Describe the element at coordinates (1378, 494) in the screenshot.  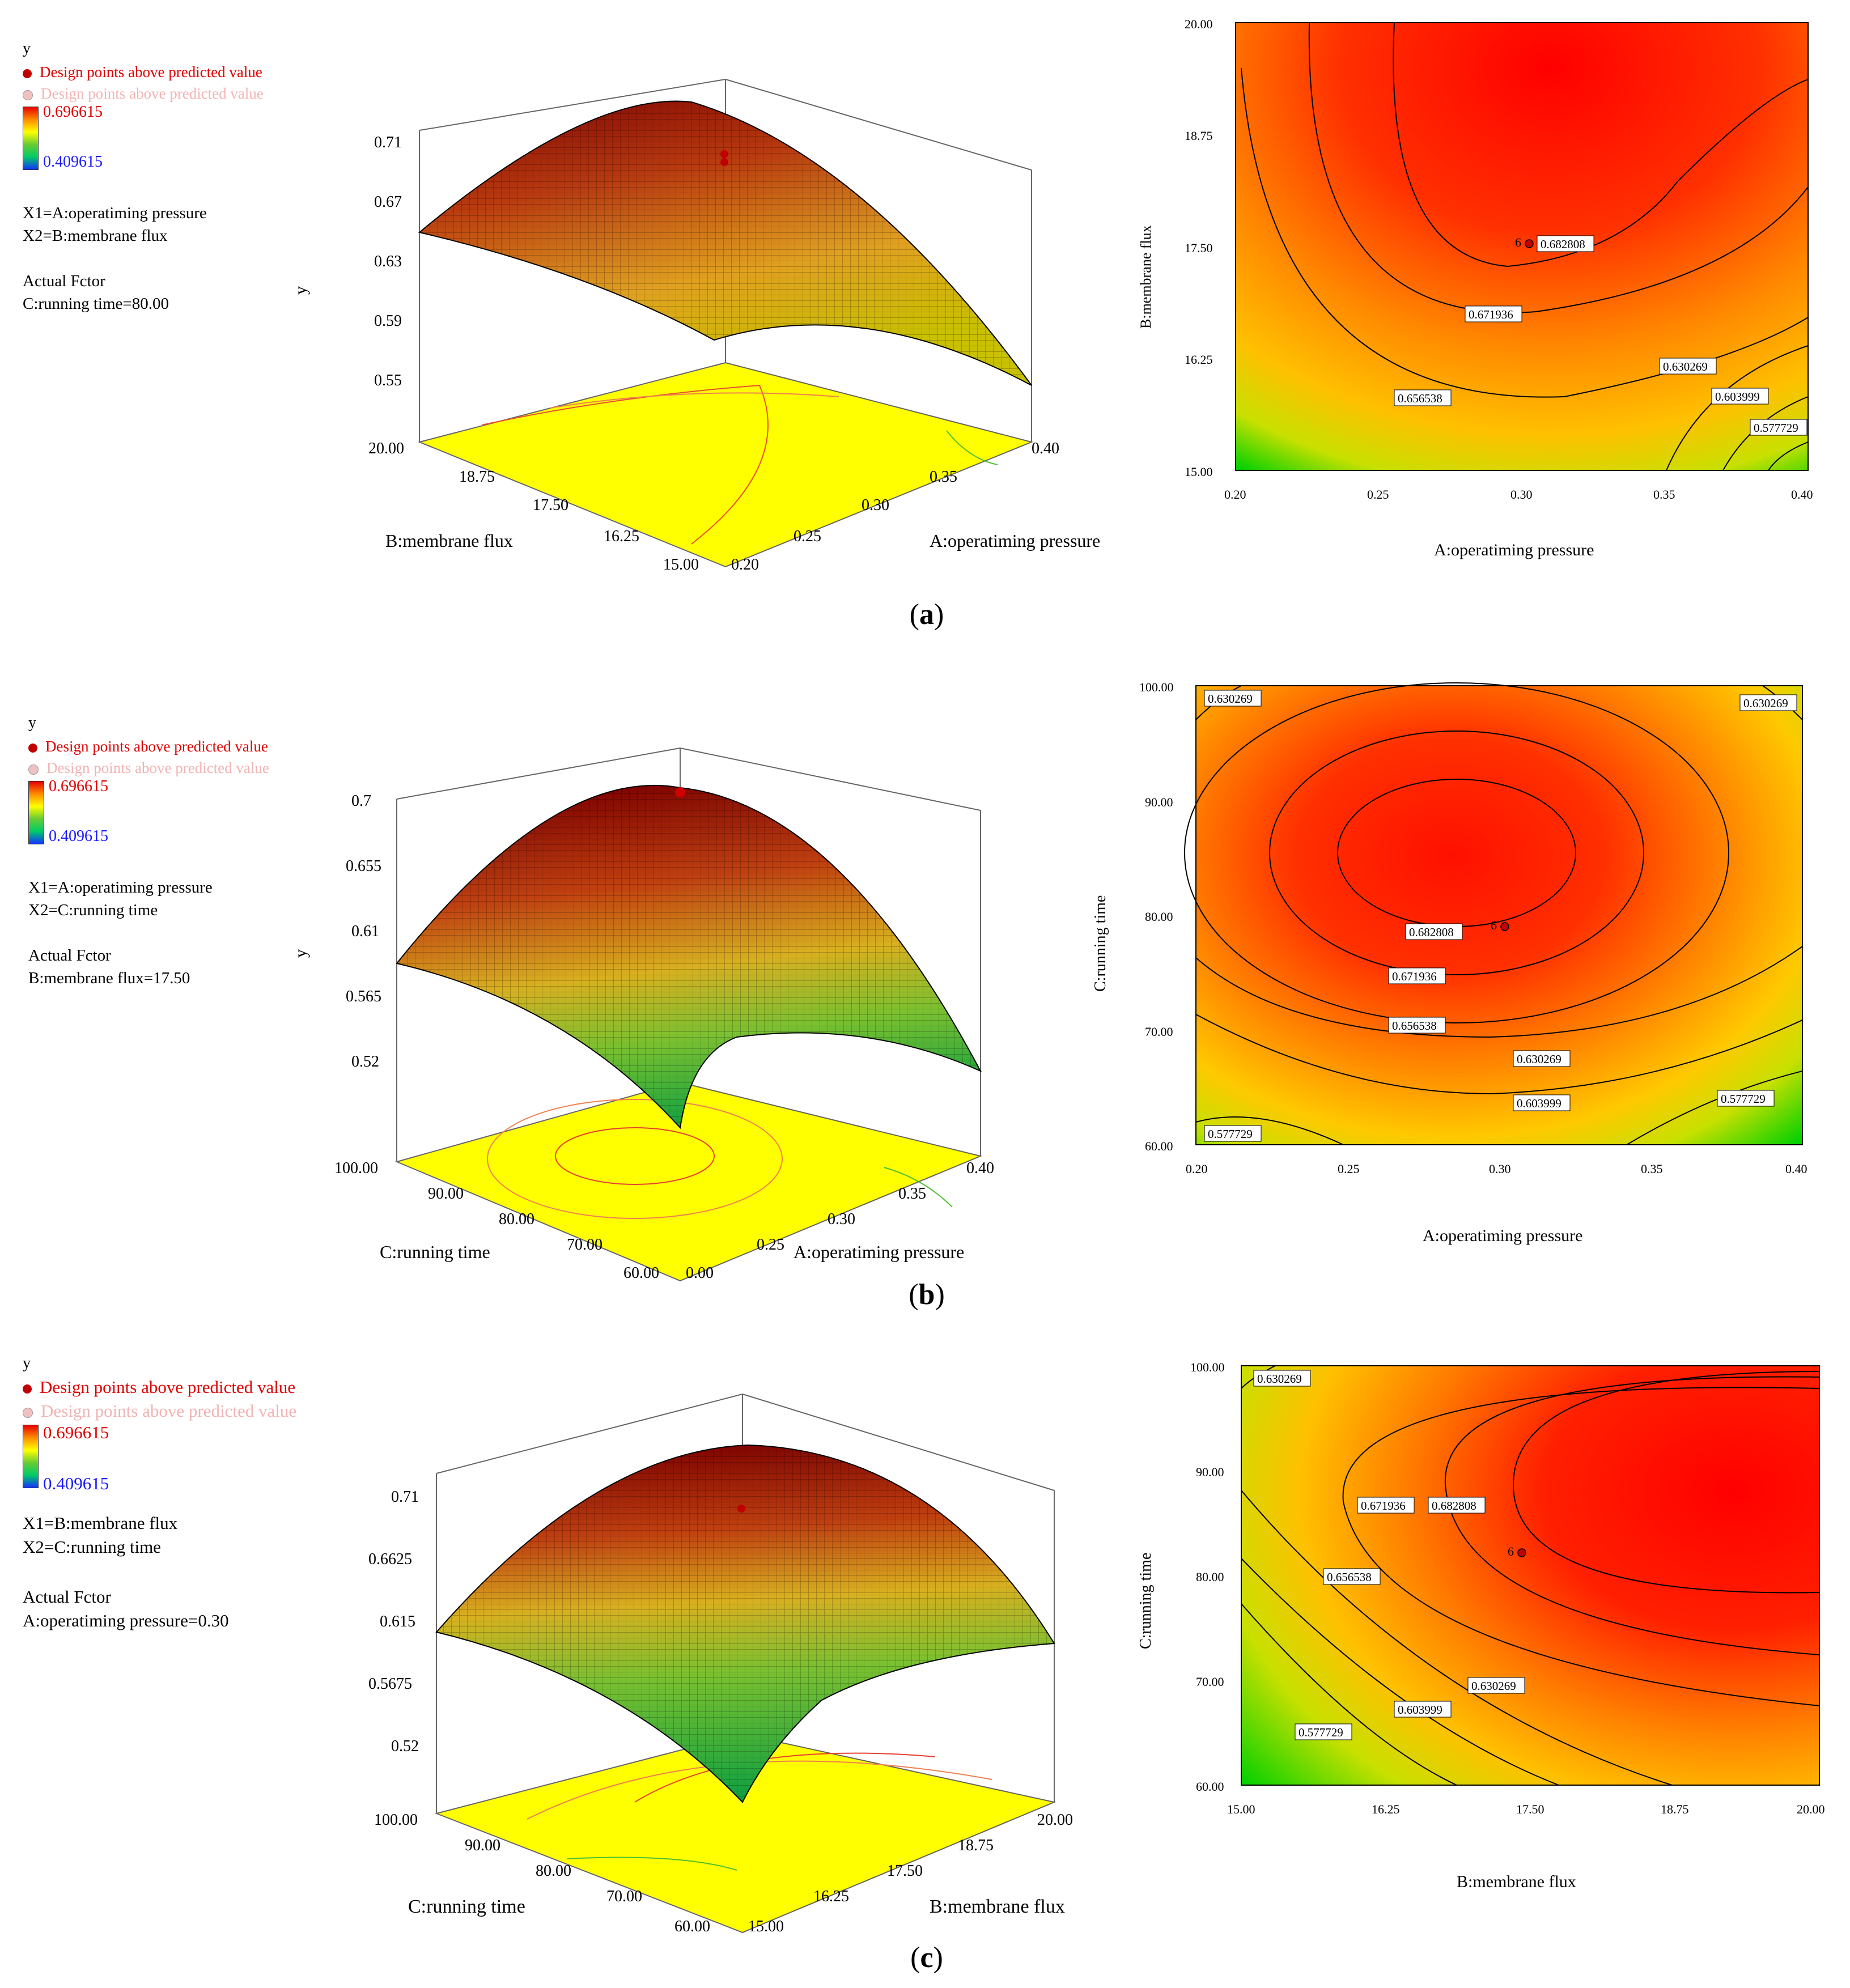
I see `x-tick: 0.25` at that location.